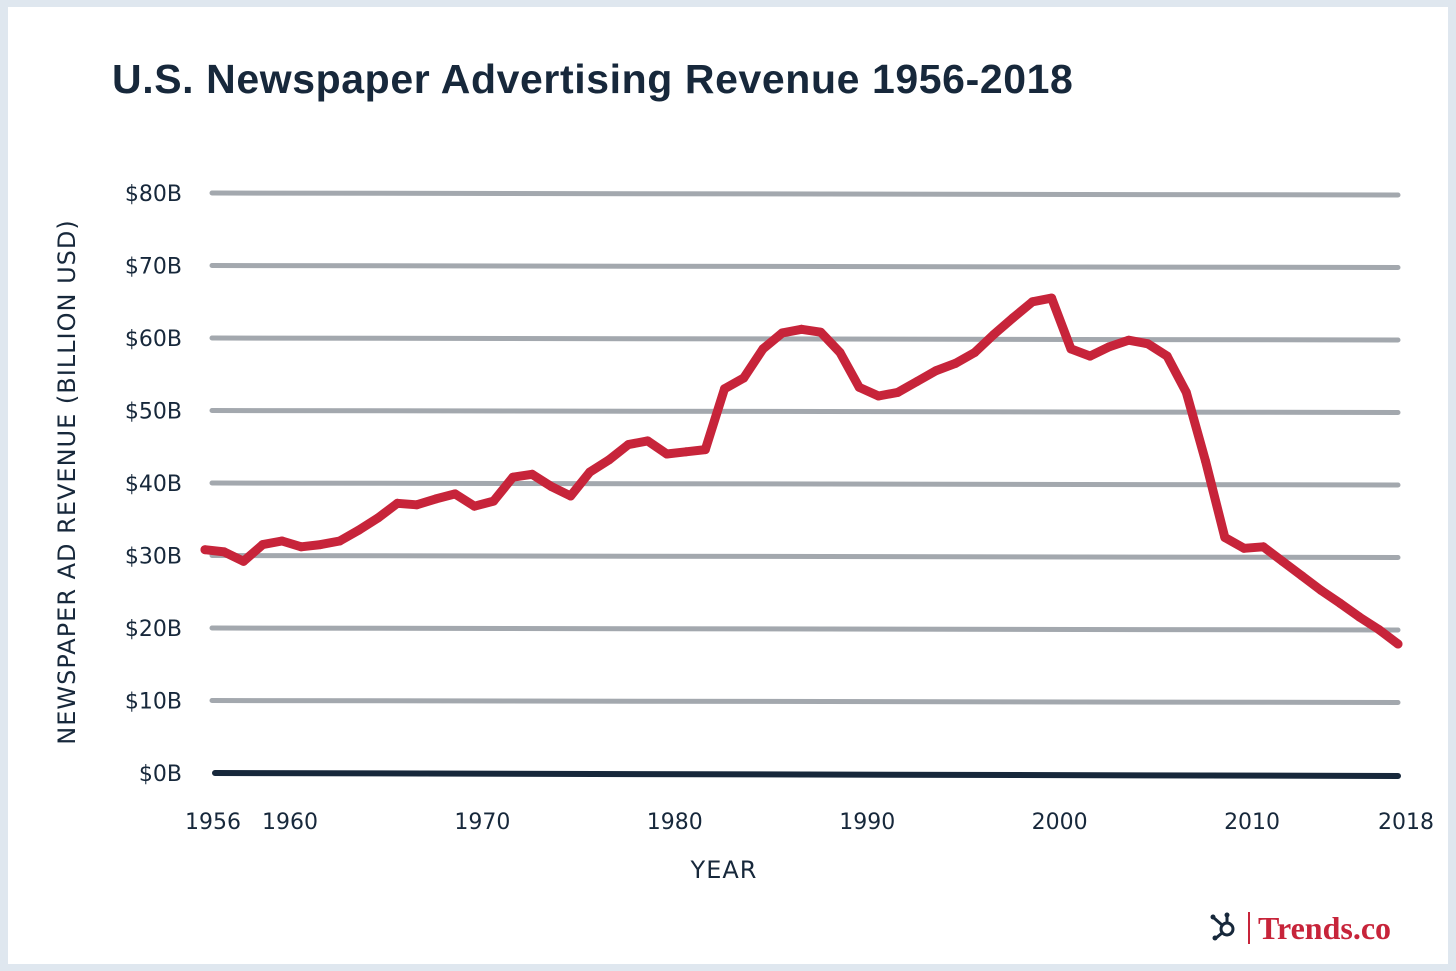  Describe the element at coordinates (153, 629) in the screenshot. I see `y-tick-label: $20B` at that location.